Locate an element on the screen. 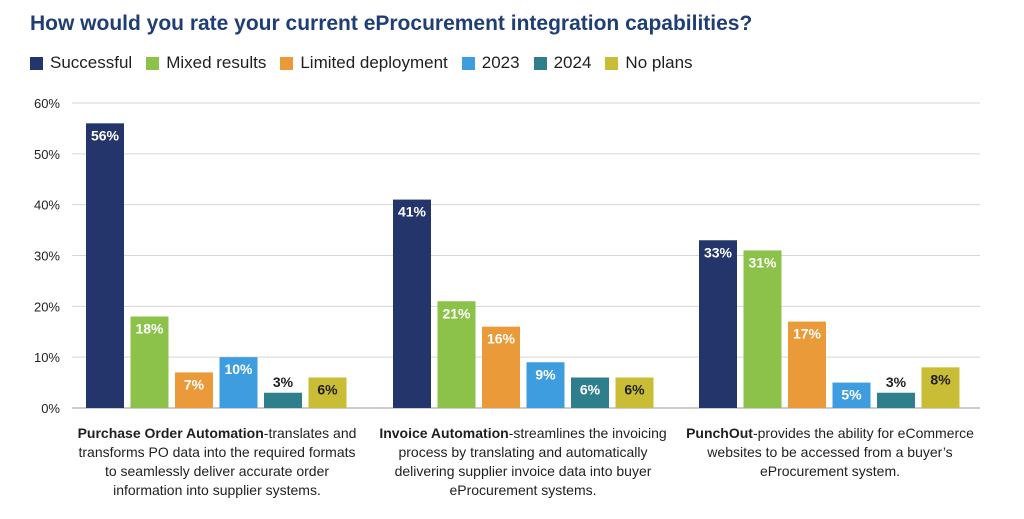 The image size is (1024, 519). y-tick-label: 60% is located at coordinates (47, 103).